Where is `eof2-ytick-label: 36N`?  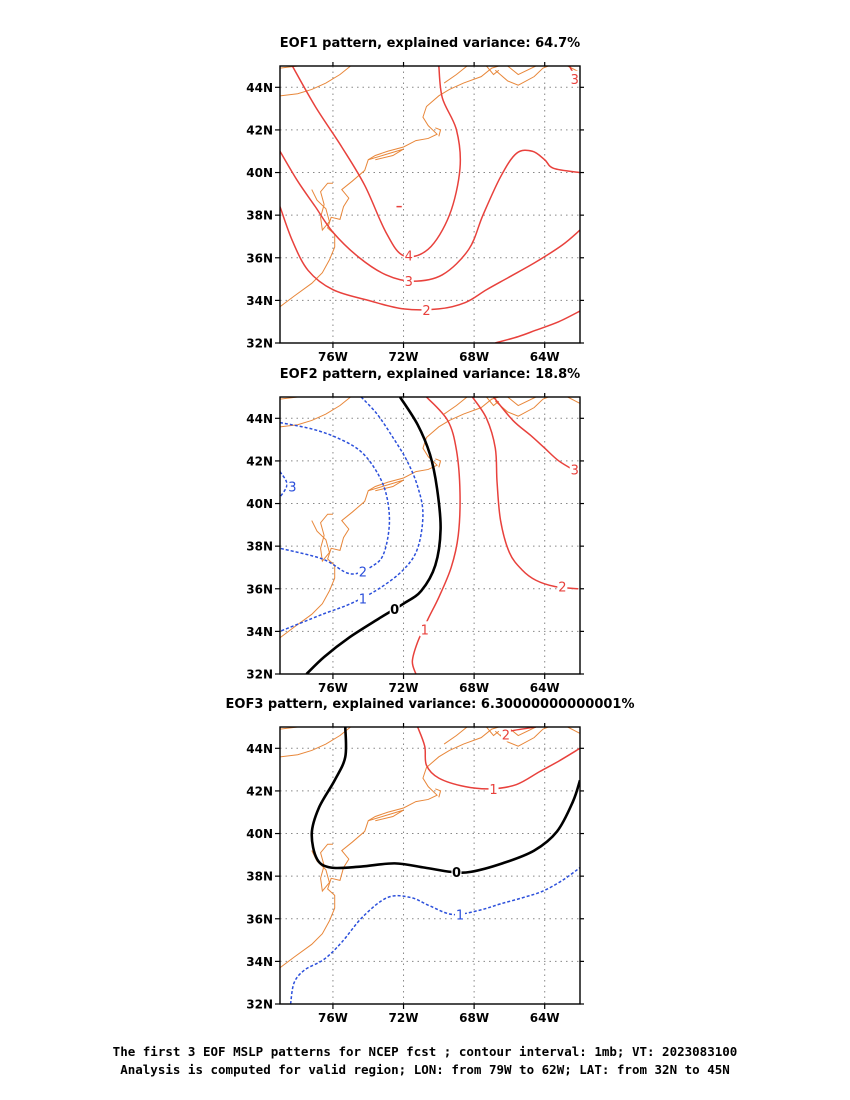 eof2-ytick-label: 36N is located at coordinates (259, 589).